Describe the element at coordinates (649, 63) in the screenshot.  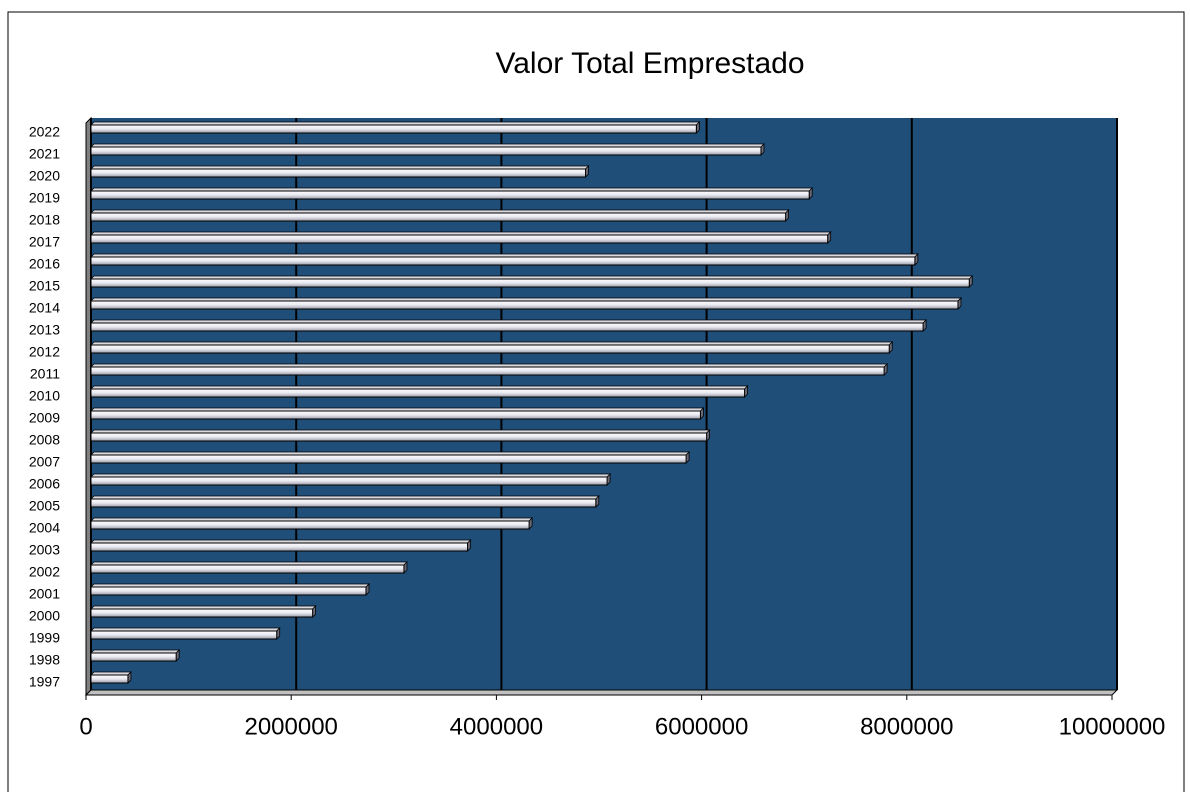
I see `chart-title: Valor Total Emprestado` at that location.